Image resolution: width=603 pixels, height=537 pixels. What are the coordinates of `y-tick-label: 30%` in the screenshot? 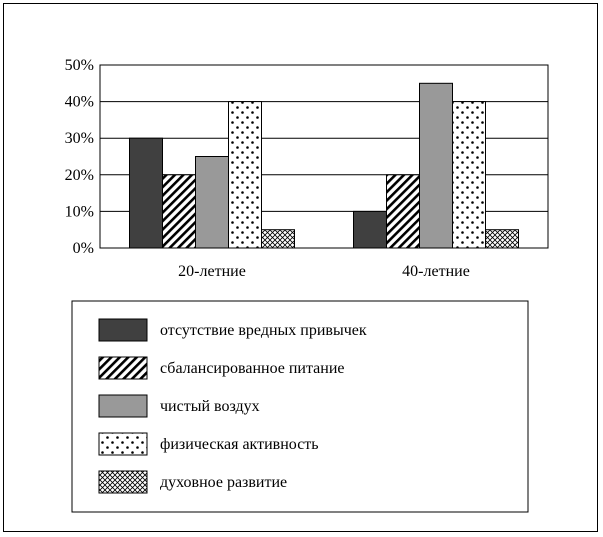 It's located at (79, 138).